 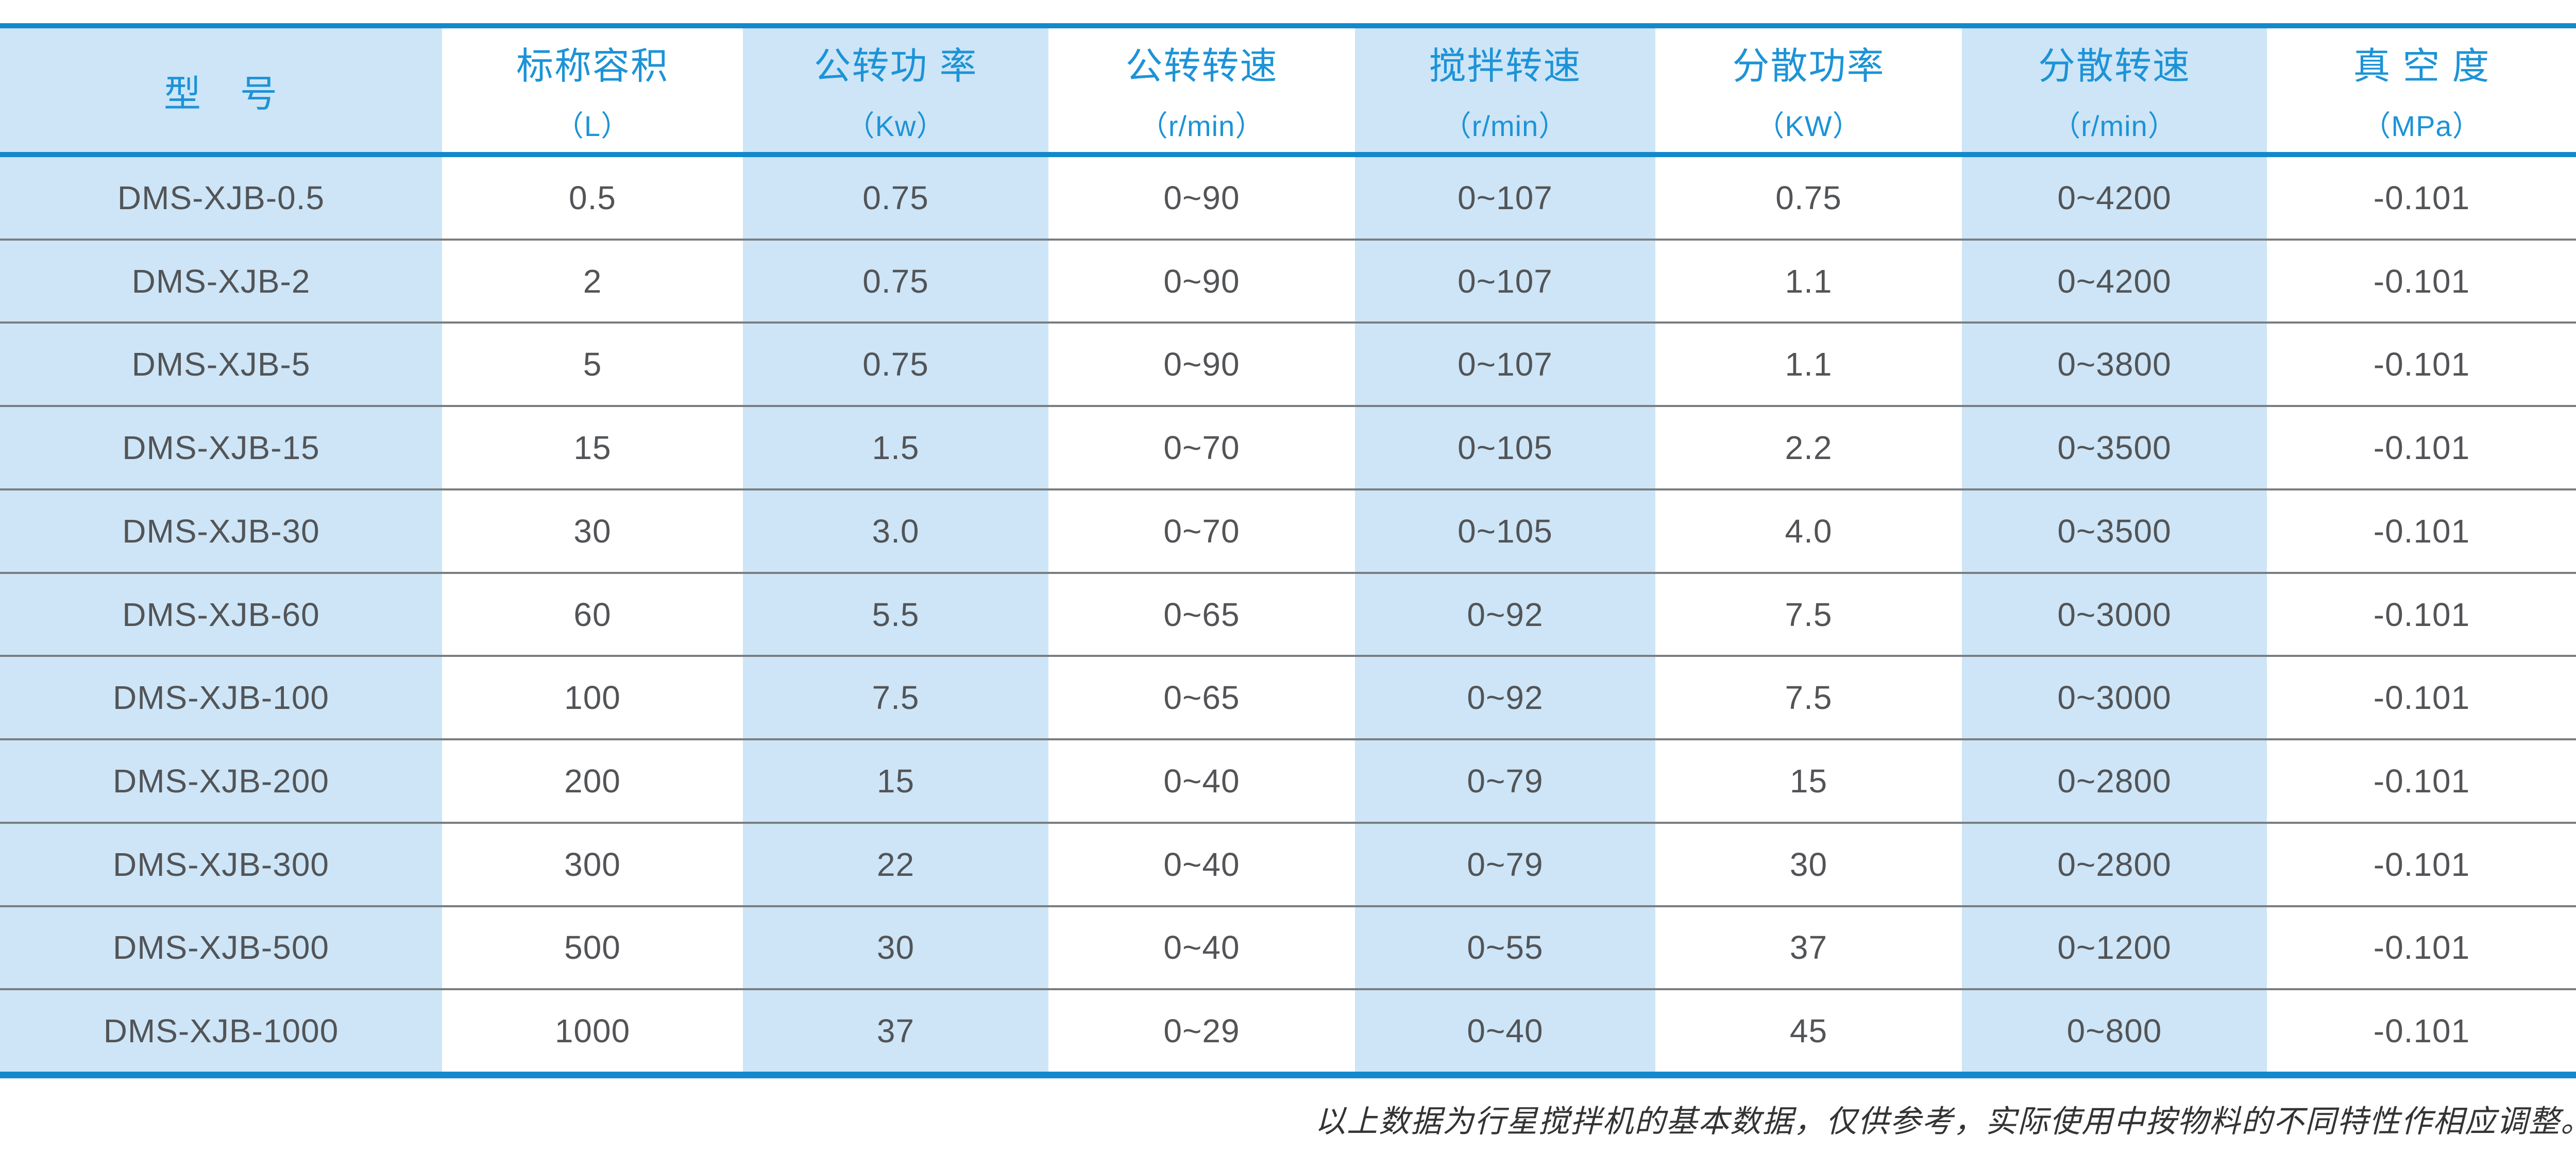 What do you see at coordinates (221, 198) in the screenshot?
I see `model-cell: DMS-XJB-0.5` at bounding box center [221, 198].